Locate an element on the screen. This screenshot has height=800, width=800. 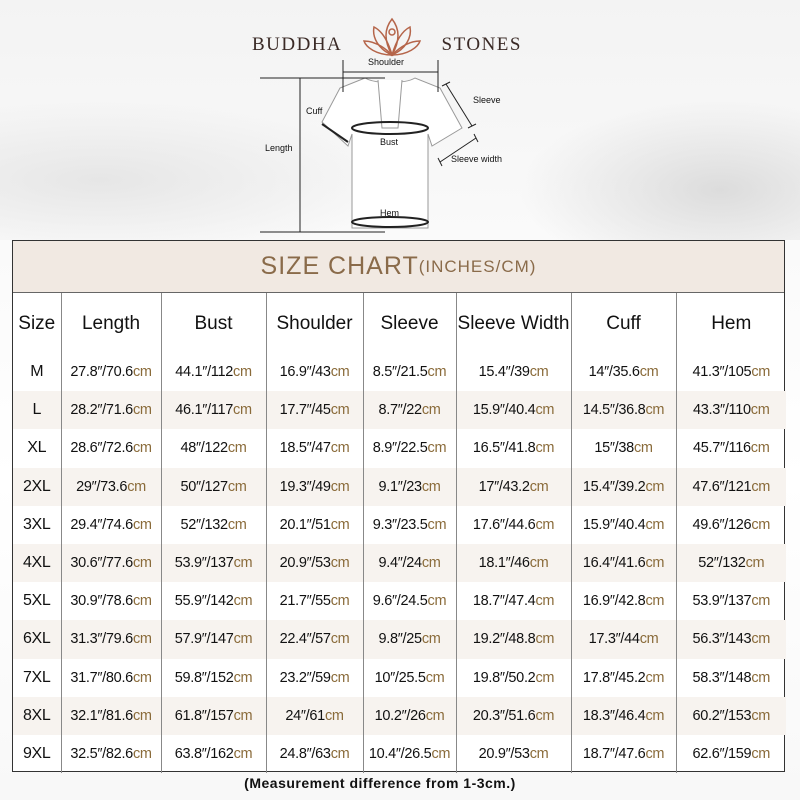
brand-right: STONES is located at coordinates (481, 44).